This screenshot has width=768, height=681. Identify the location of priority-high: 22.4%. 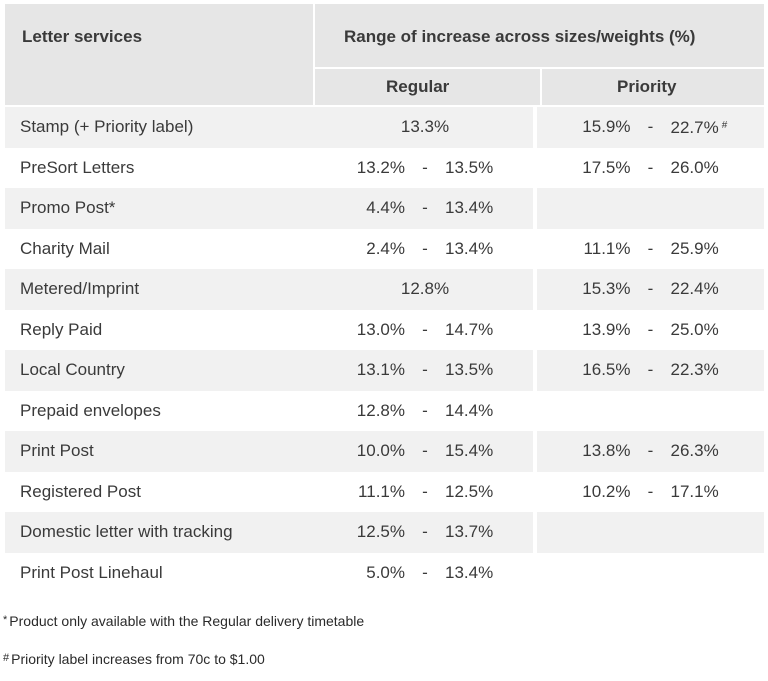
(706, 289).